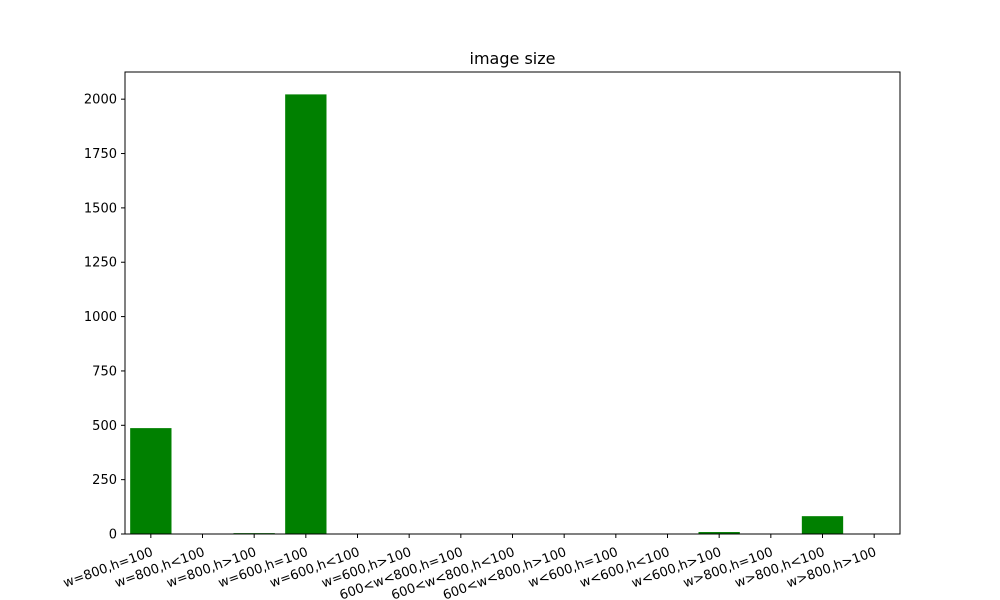  Describe the element at coordinates (104, 371) in the screenshot. I see `y-tick-label-3: 750` at that location.